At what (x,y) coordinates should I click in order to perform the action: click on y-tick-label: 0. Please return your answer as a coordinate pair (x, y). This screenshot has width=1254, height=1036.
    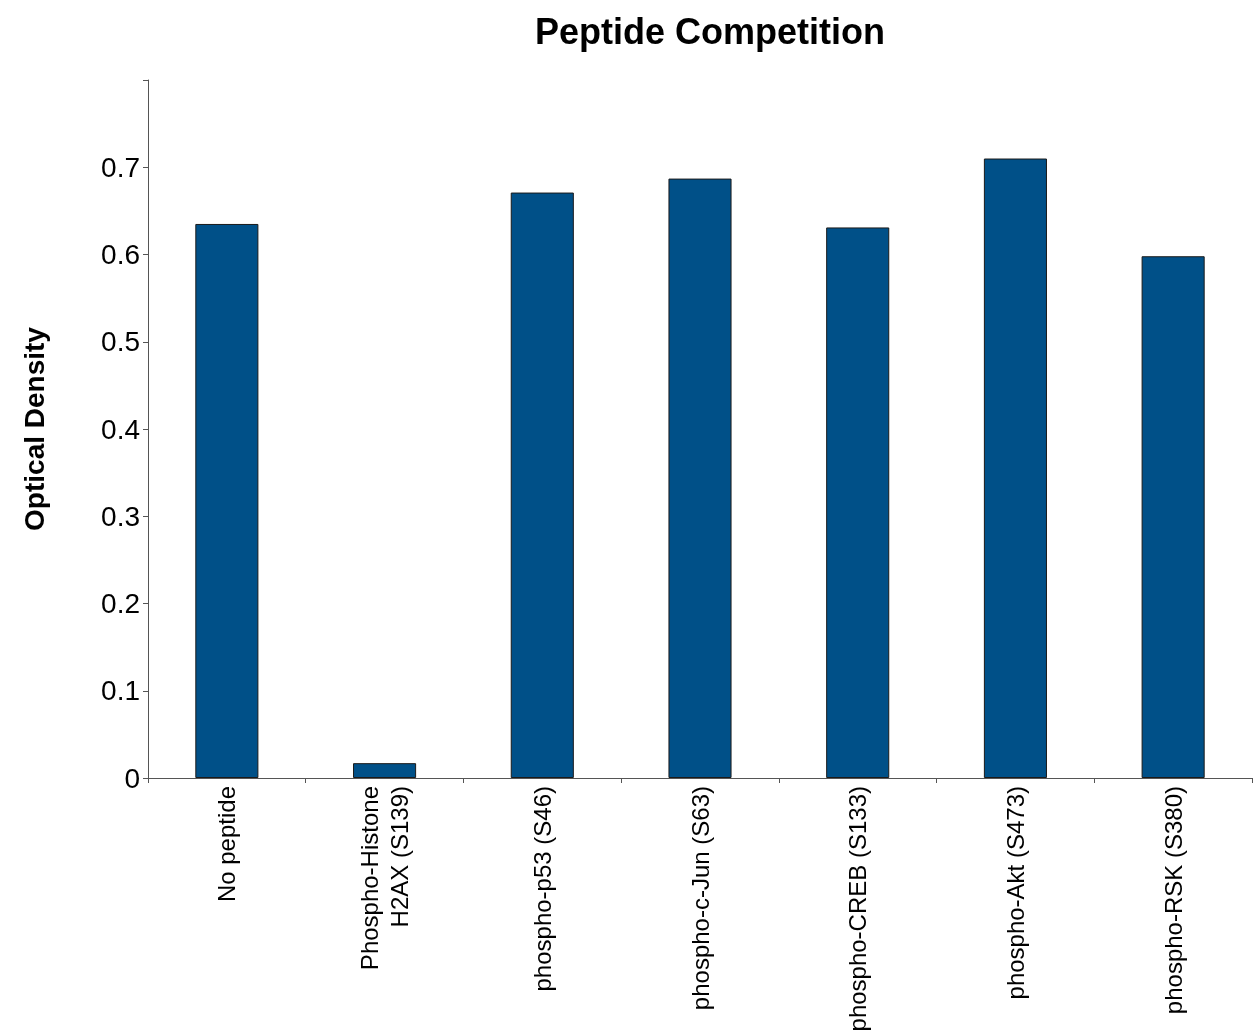
    Looking at the image, I should click on (132, 778).